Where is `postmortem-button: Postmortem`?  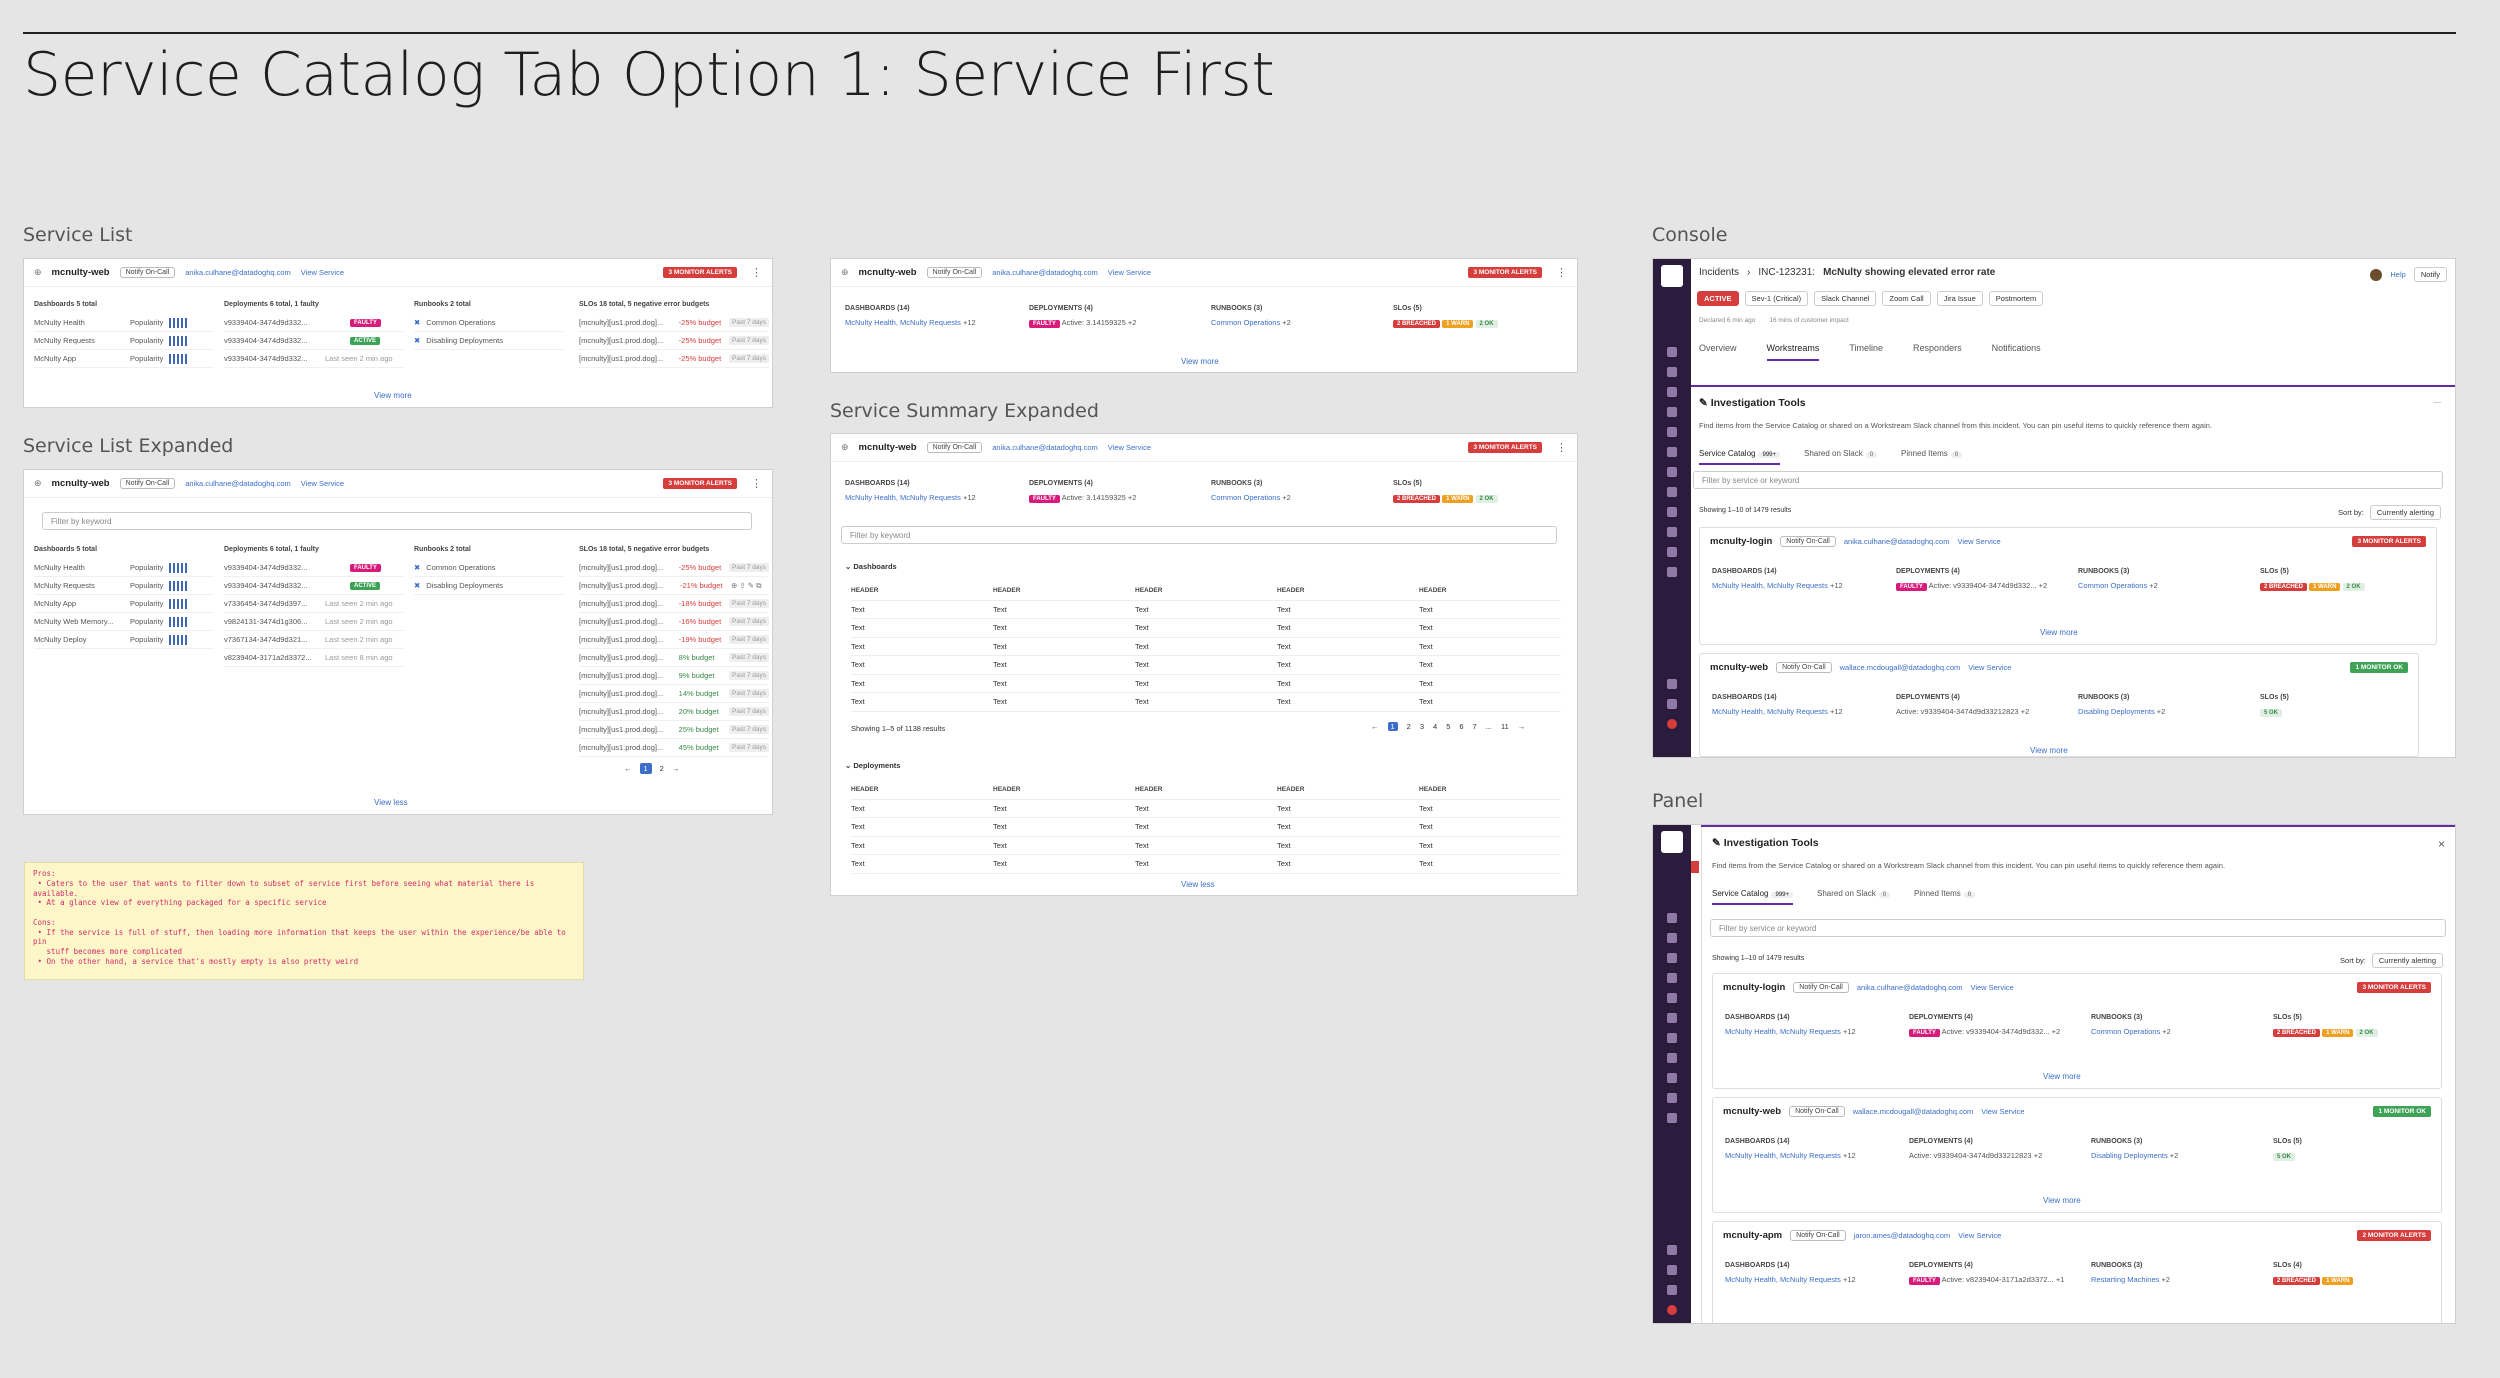
postmortem-button: Postmortem is located at coordinates (2016, 298).